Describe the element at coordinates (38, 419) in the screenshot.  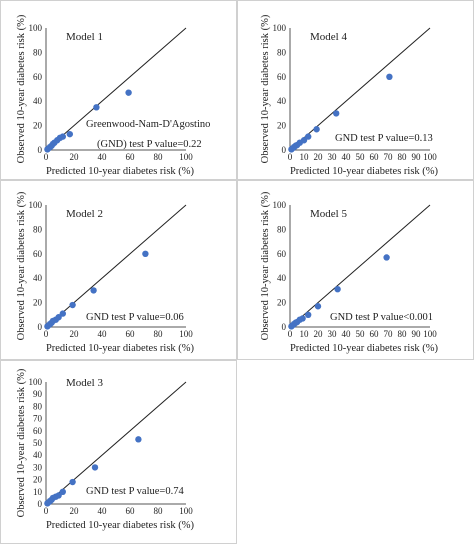
I see `y-tick-label: 70` at that location.